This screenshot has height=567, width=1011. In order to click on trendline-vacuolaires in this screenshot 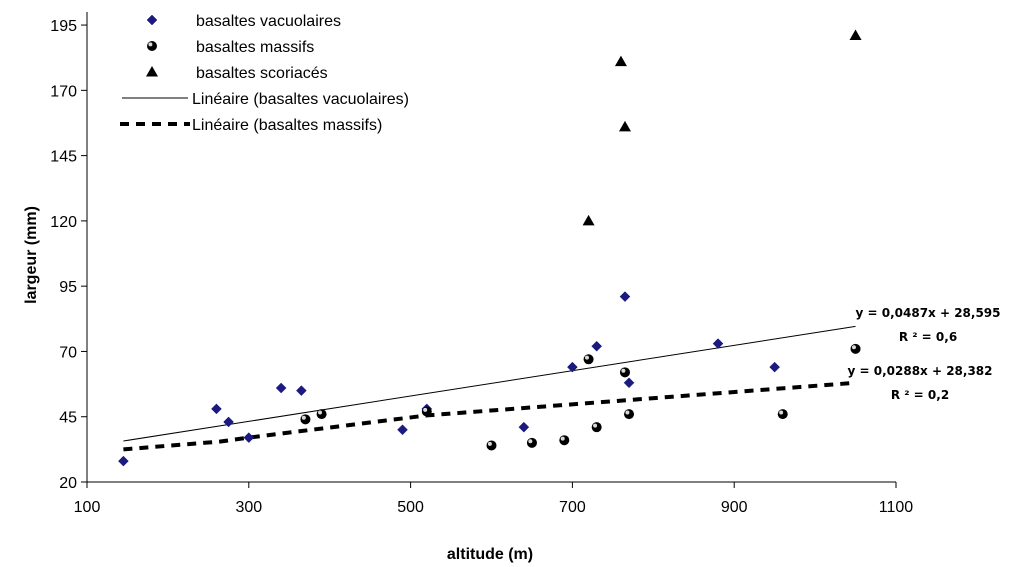, I will do `click(489, 383)`.